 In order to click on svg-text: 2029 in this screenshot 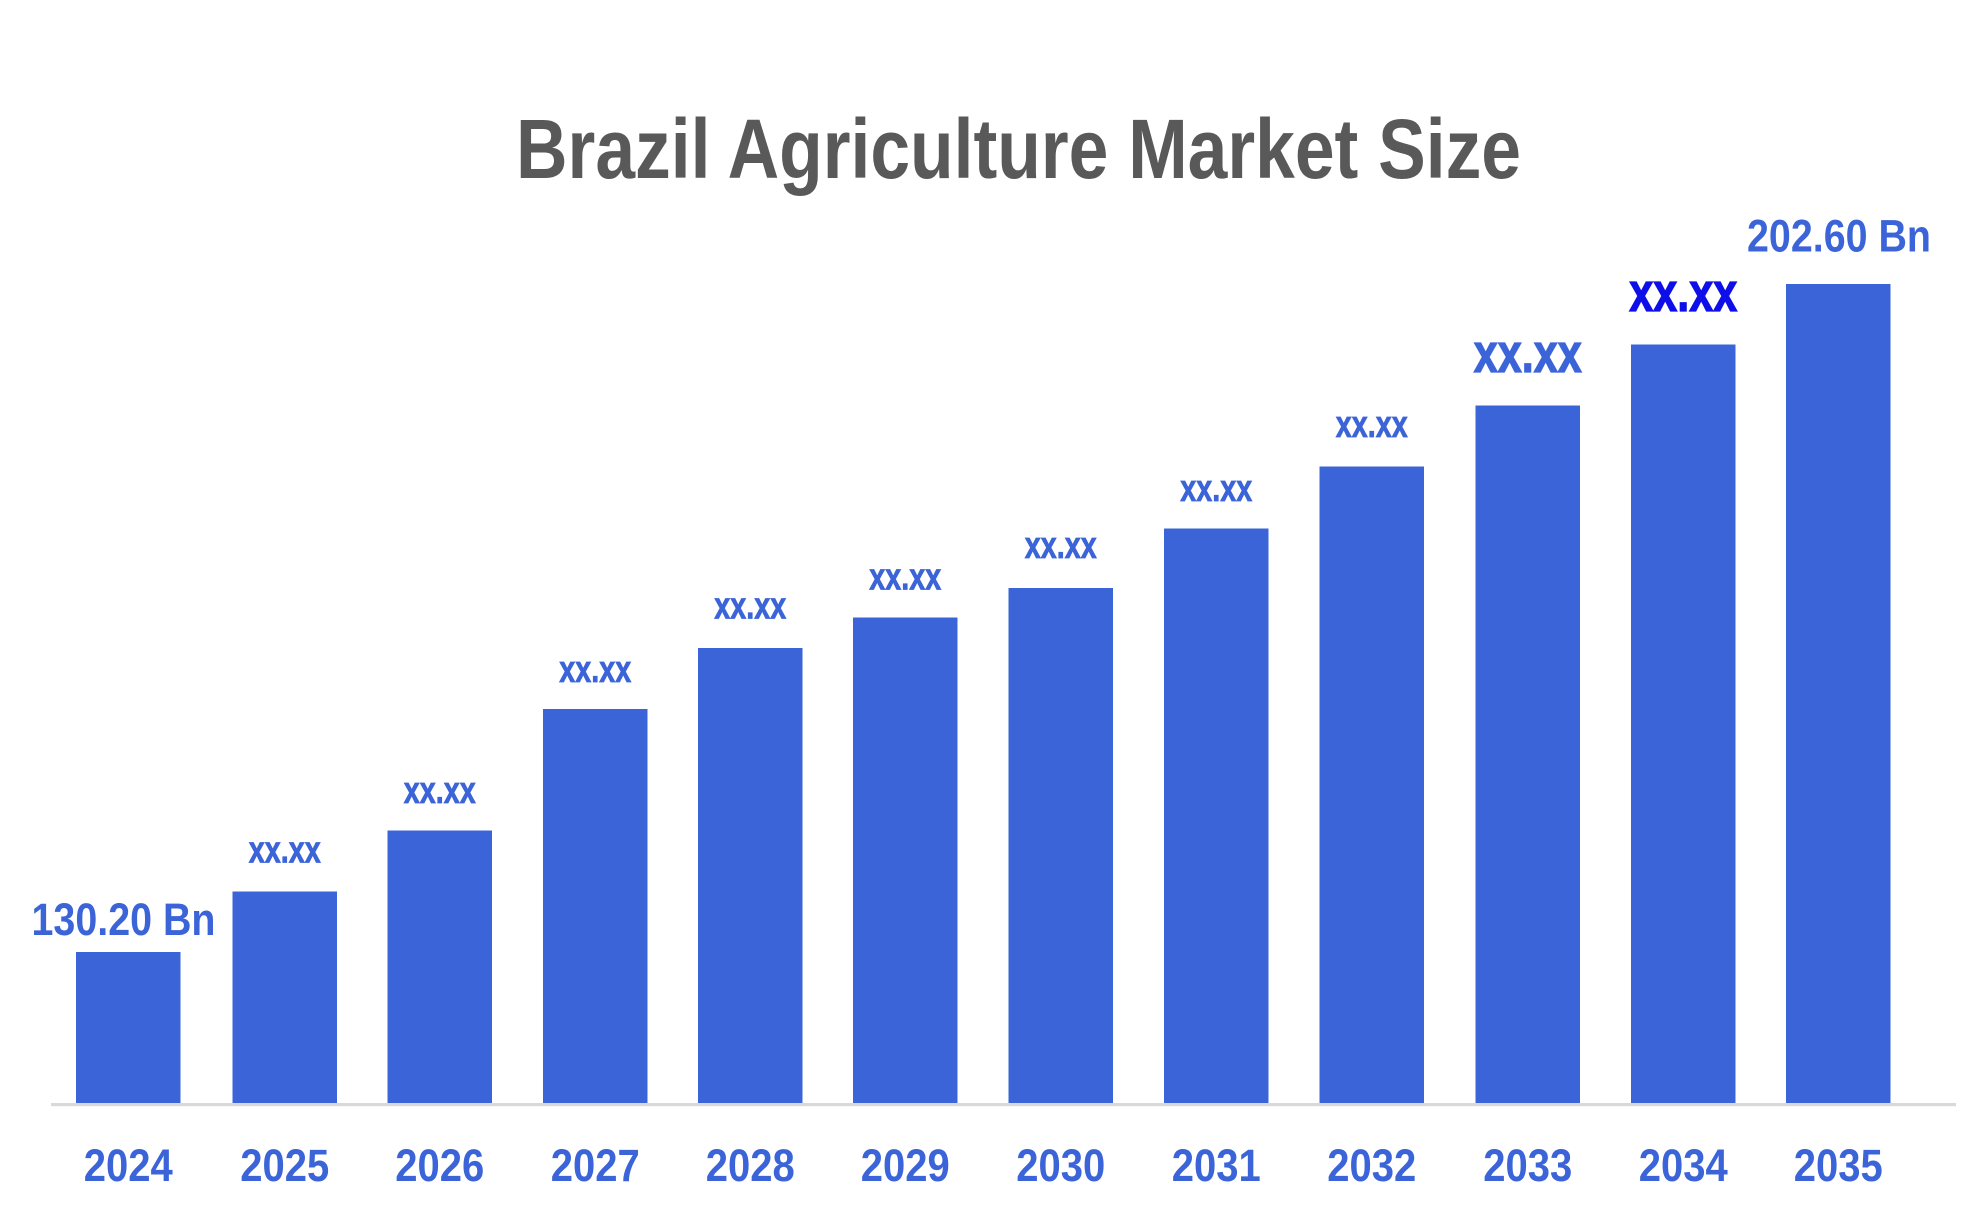, I will do `click(905, 1165)`.